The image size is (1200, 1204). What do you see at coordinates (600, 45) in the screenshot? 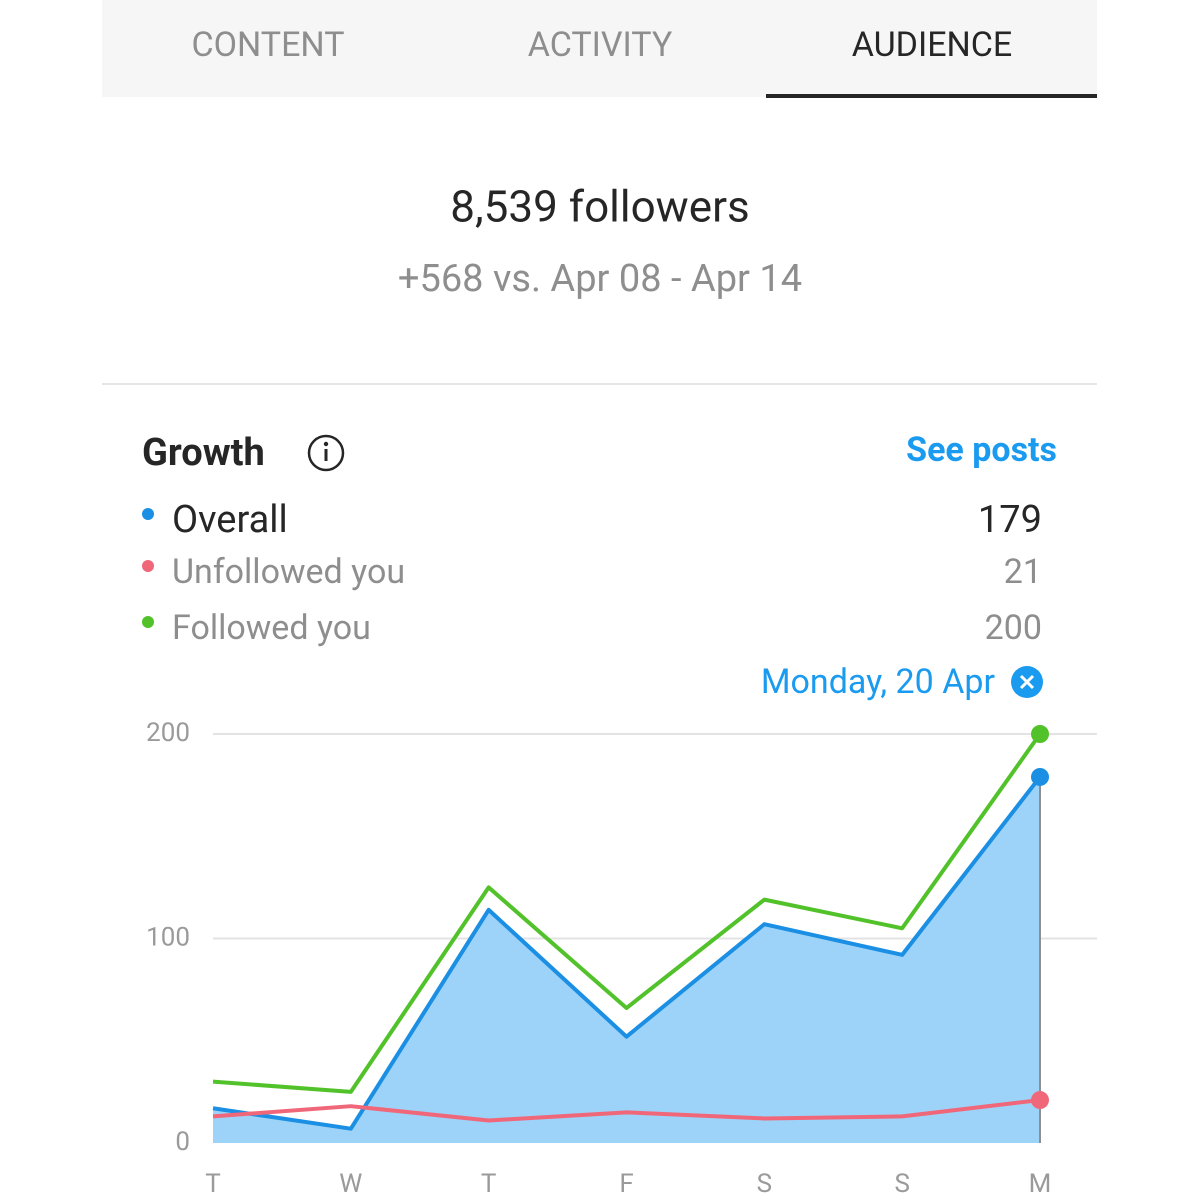
I see `tab: ACTIVITY` at bounding box center [600, 45].